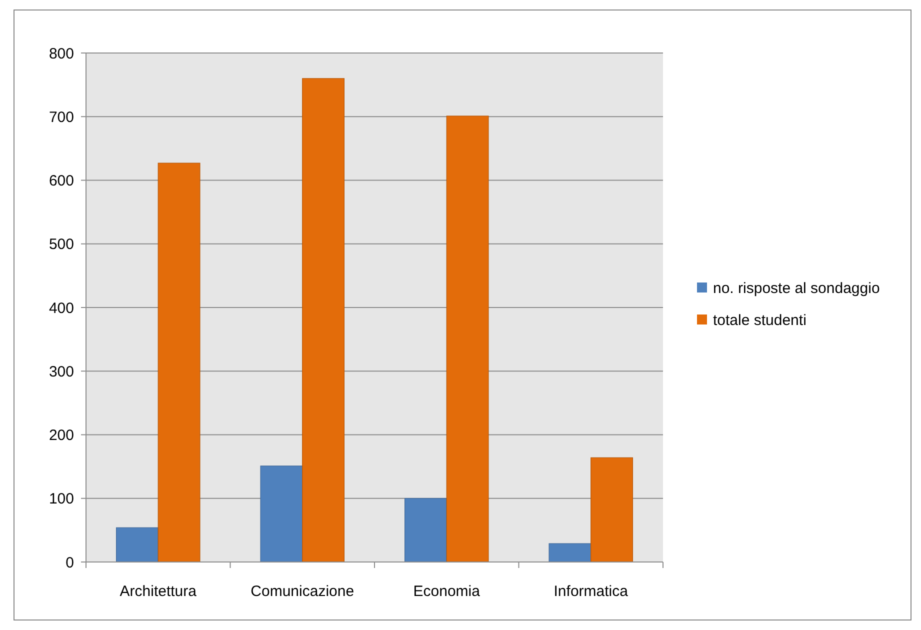 This screenshot has height=630, width=921. Describe the element at coordinates (61, 181) in the screenshot. I see `y-tick-label: 600` at that location.